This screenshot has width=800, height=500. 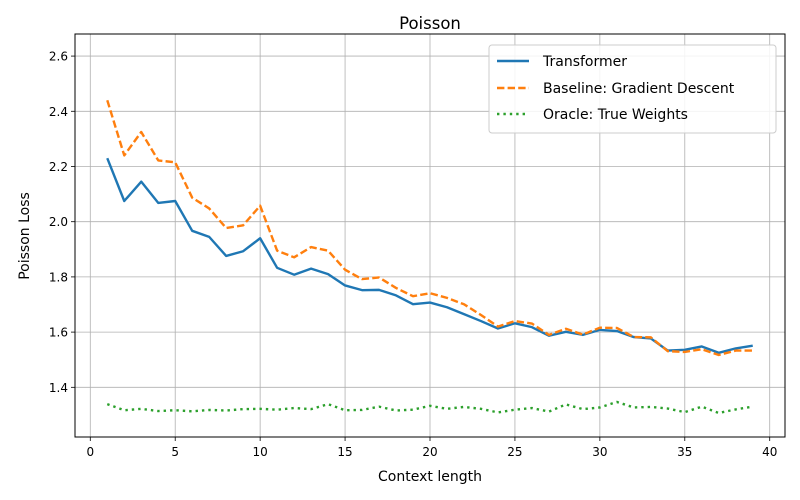 I want to click on series-line-oracle-true-weights, so click(x=429, y=407).